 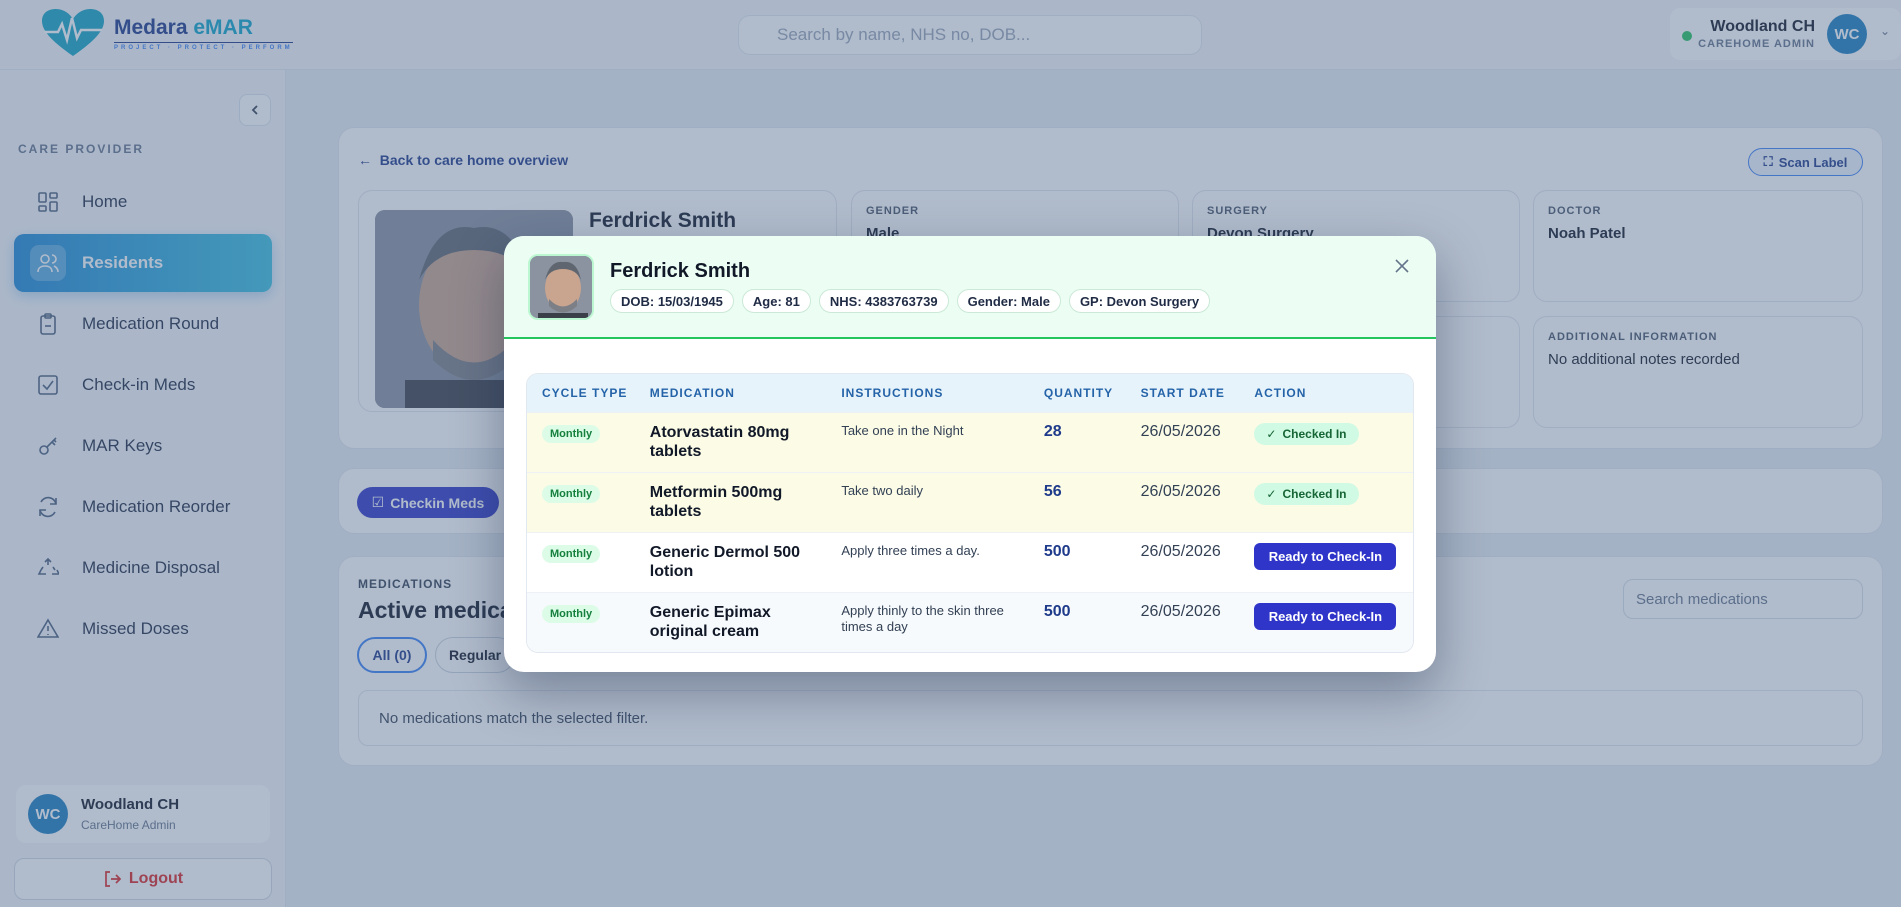 What do you see at coordinates (719, 442) in the screenshot?
I see `medication-name: Atorvastatin 80mg tablets` at bounding box center [719, 442].